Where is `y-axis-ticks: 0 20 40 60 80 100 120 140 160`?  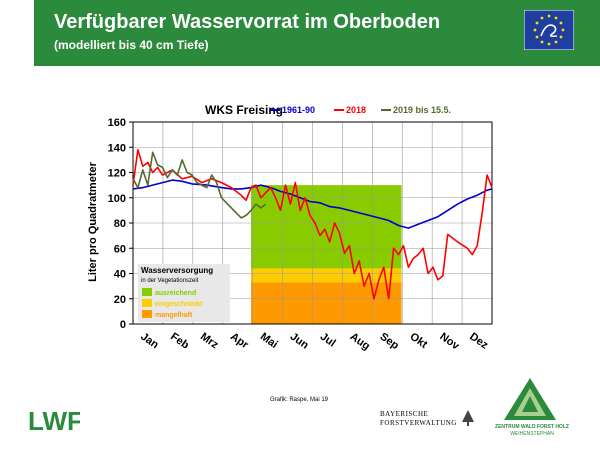 y-axis-ticks: 0 20 40 60 80 100 120 140 160 is located at coordinates (120, 224).